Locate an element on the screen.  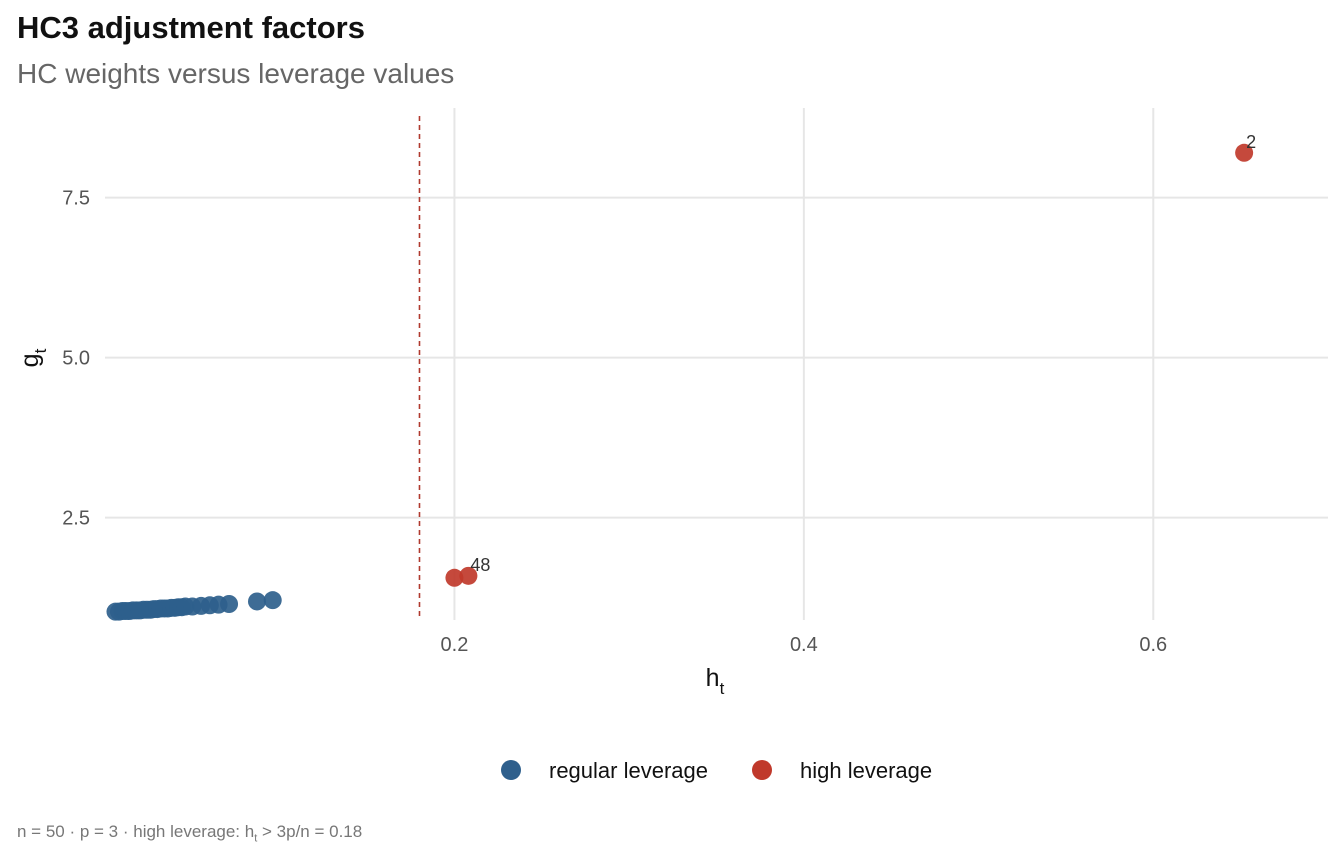
point-label: 2 is located at coordinates (1251, 142).